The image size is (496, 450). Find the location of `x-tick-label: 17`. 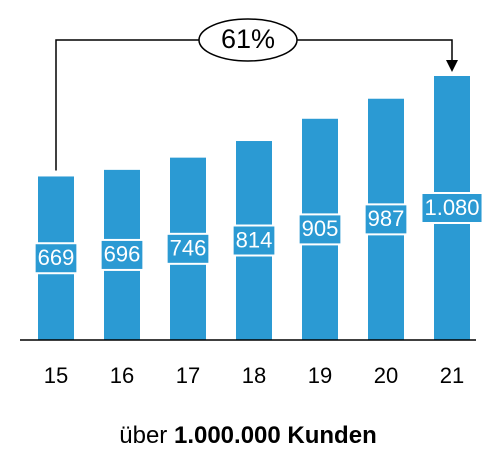

x-tick-label: 17 is located at coordinates (188, 375).